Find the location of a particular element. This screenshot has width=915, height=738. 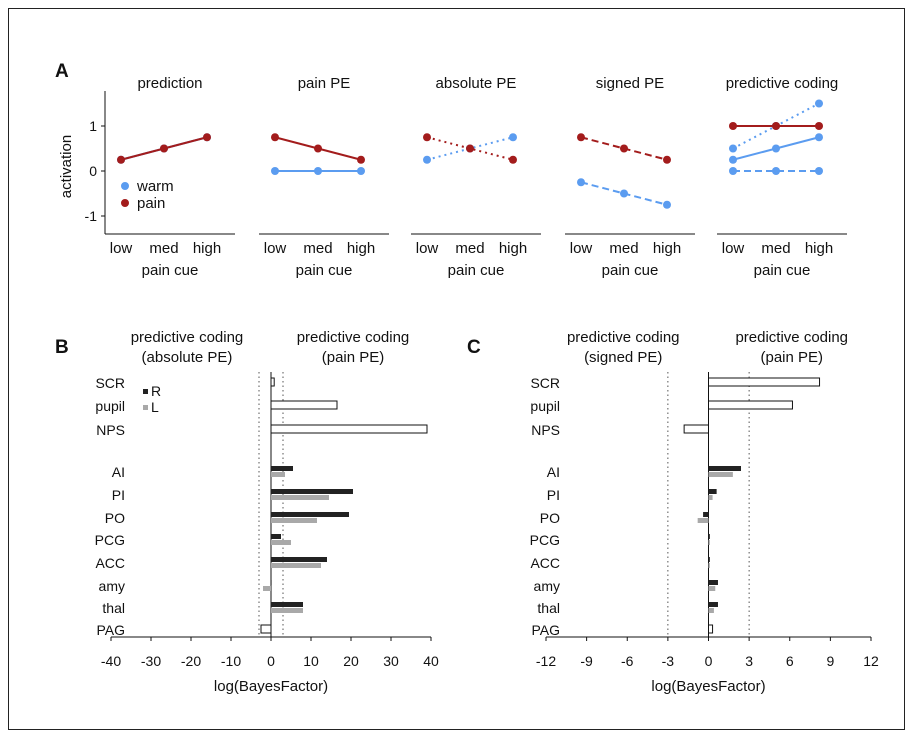

panel-a-y-tick-label: 0 is located at coordinates (93, 171).